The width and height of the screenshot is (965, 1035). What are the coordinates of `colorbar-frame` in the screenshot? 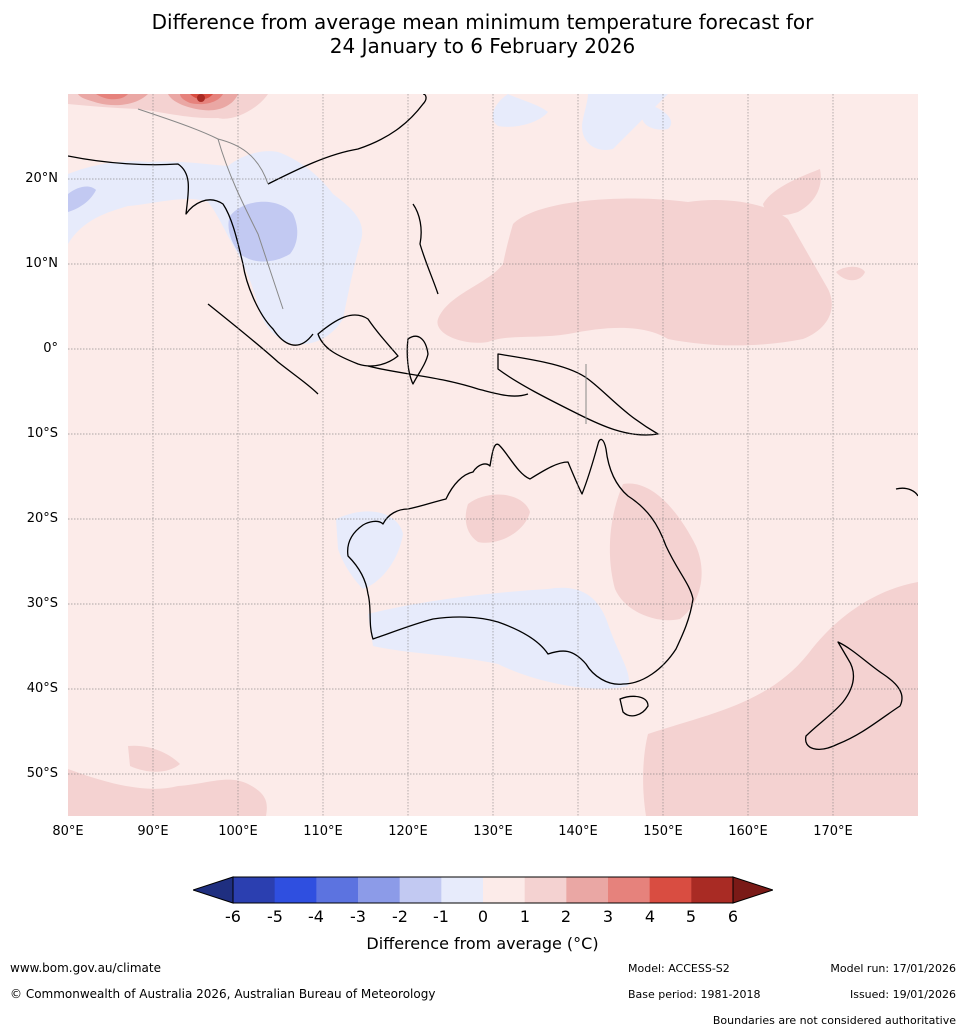 It's located at (483, 890).